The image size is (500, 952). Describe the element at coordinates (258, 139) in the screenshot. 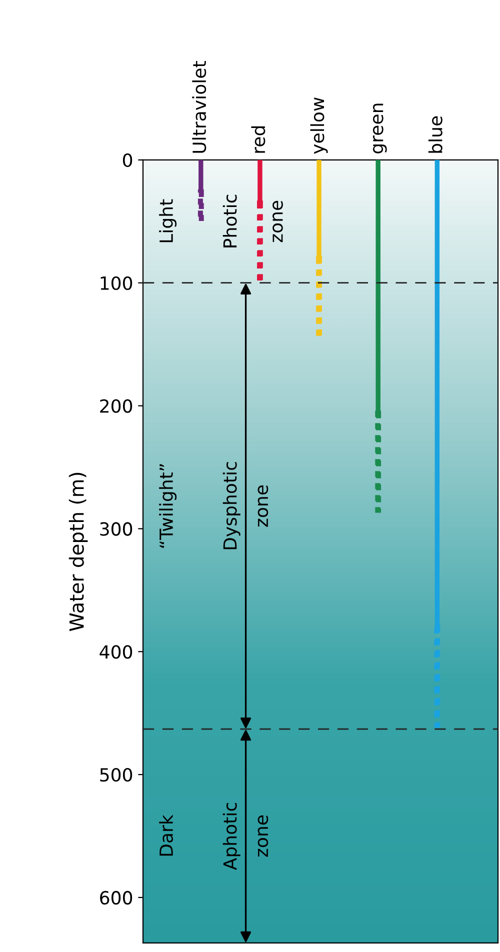

I see `x-tick-label: red` at that location.